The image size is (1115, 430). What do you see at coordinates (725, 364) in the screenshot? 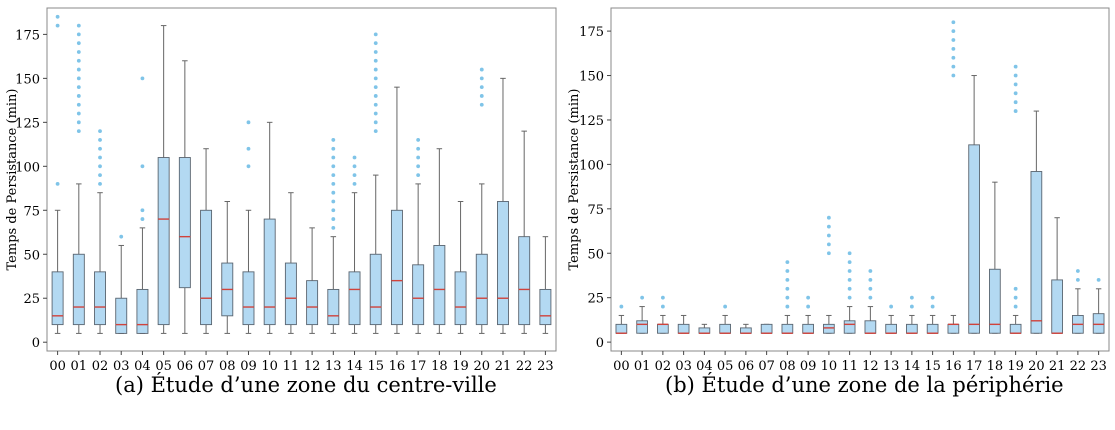
I see `x-tick-label: 05` at bounding box center [725, 364].